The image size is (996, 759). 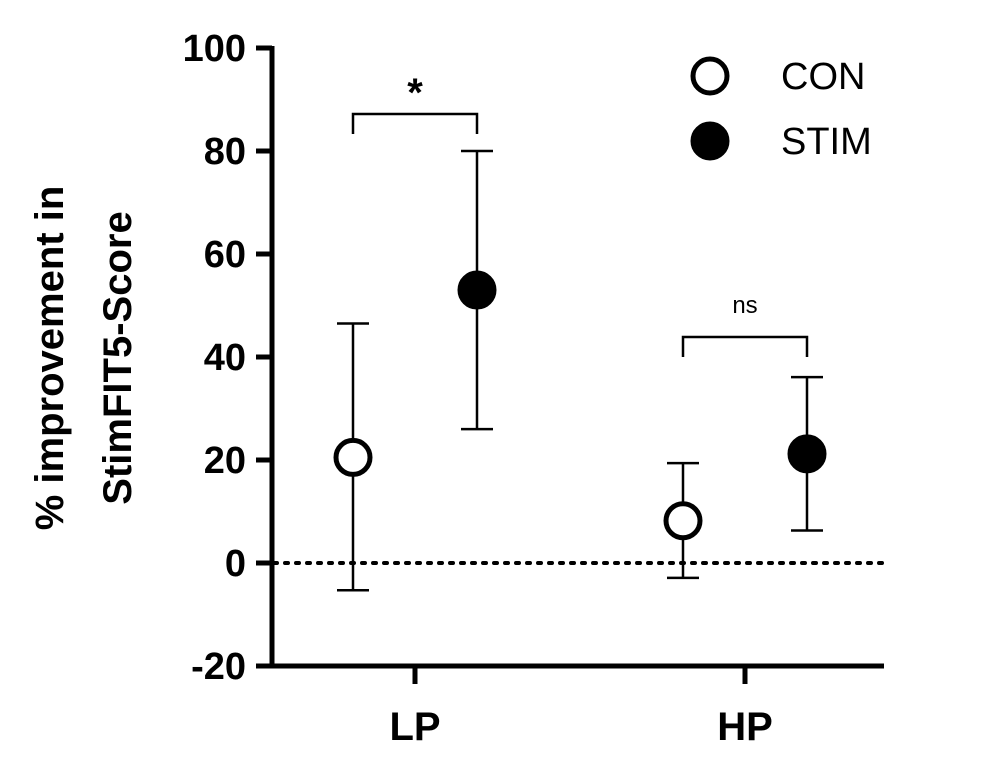 What do you see at coordinates (414, 727) in the screenshot?
I see `x-category-label: LP` at bounding box center [414, 727].